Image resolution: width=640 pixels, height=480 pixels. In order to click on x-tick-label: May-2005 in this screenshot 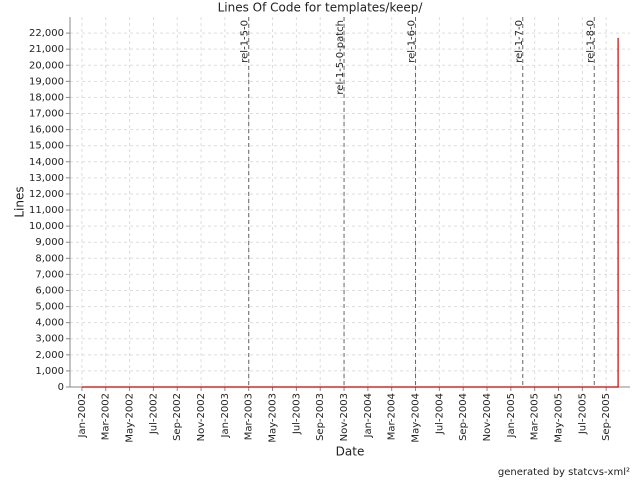, I will do `click(559, 418)`.